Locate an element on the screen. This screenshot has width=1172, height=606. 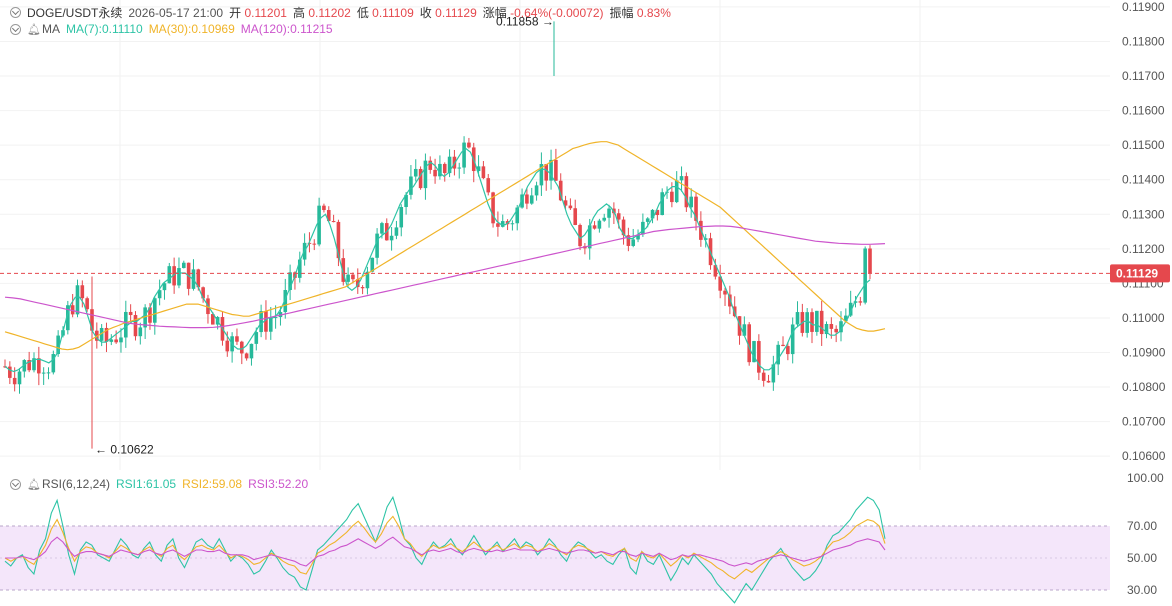
price-tick-label: 0.10800 is located at coordinates (1144, 387).